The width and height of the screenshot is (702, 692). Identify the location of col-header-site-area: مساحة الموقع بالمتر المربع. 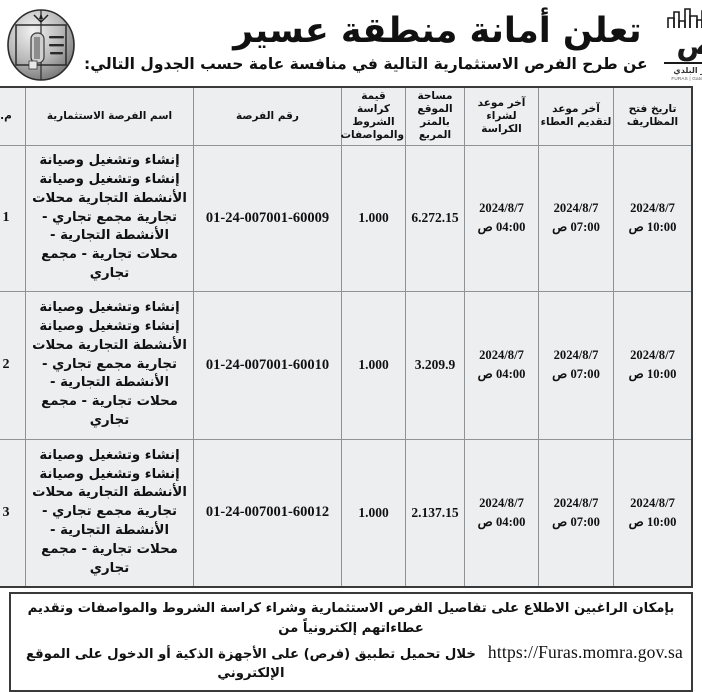
(435, 116).